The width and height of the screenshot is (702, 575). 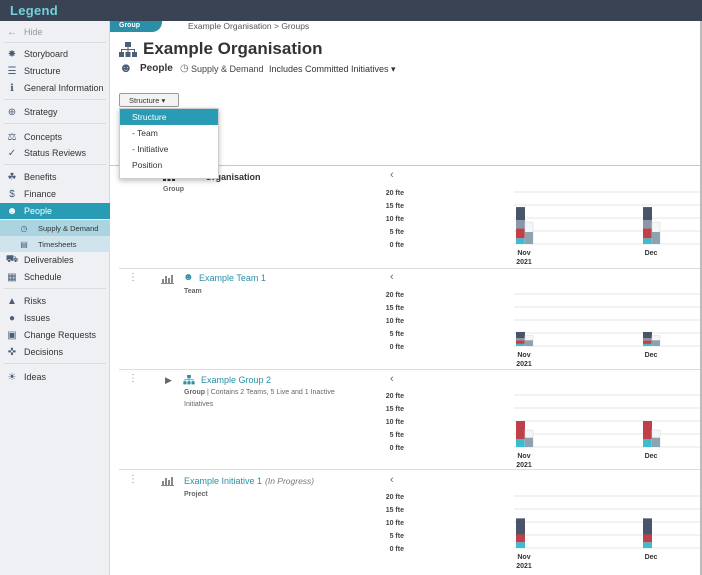 I want to click on sidebar-subitem-timesheets: ▤ Timesheets, so click(x=55, y=244).